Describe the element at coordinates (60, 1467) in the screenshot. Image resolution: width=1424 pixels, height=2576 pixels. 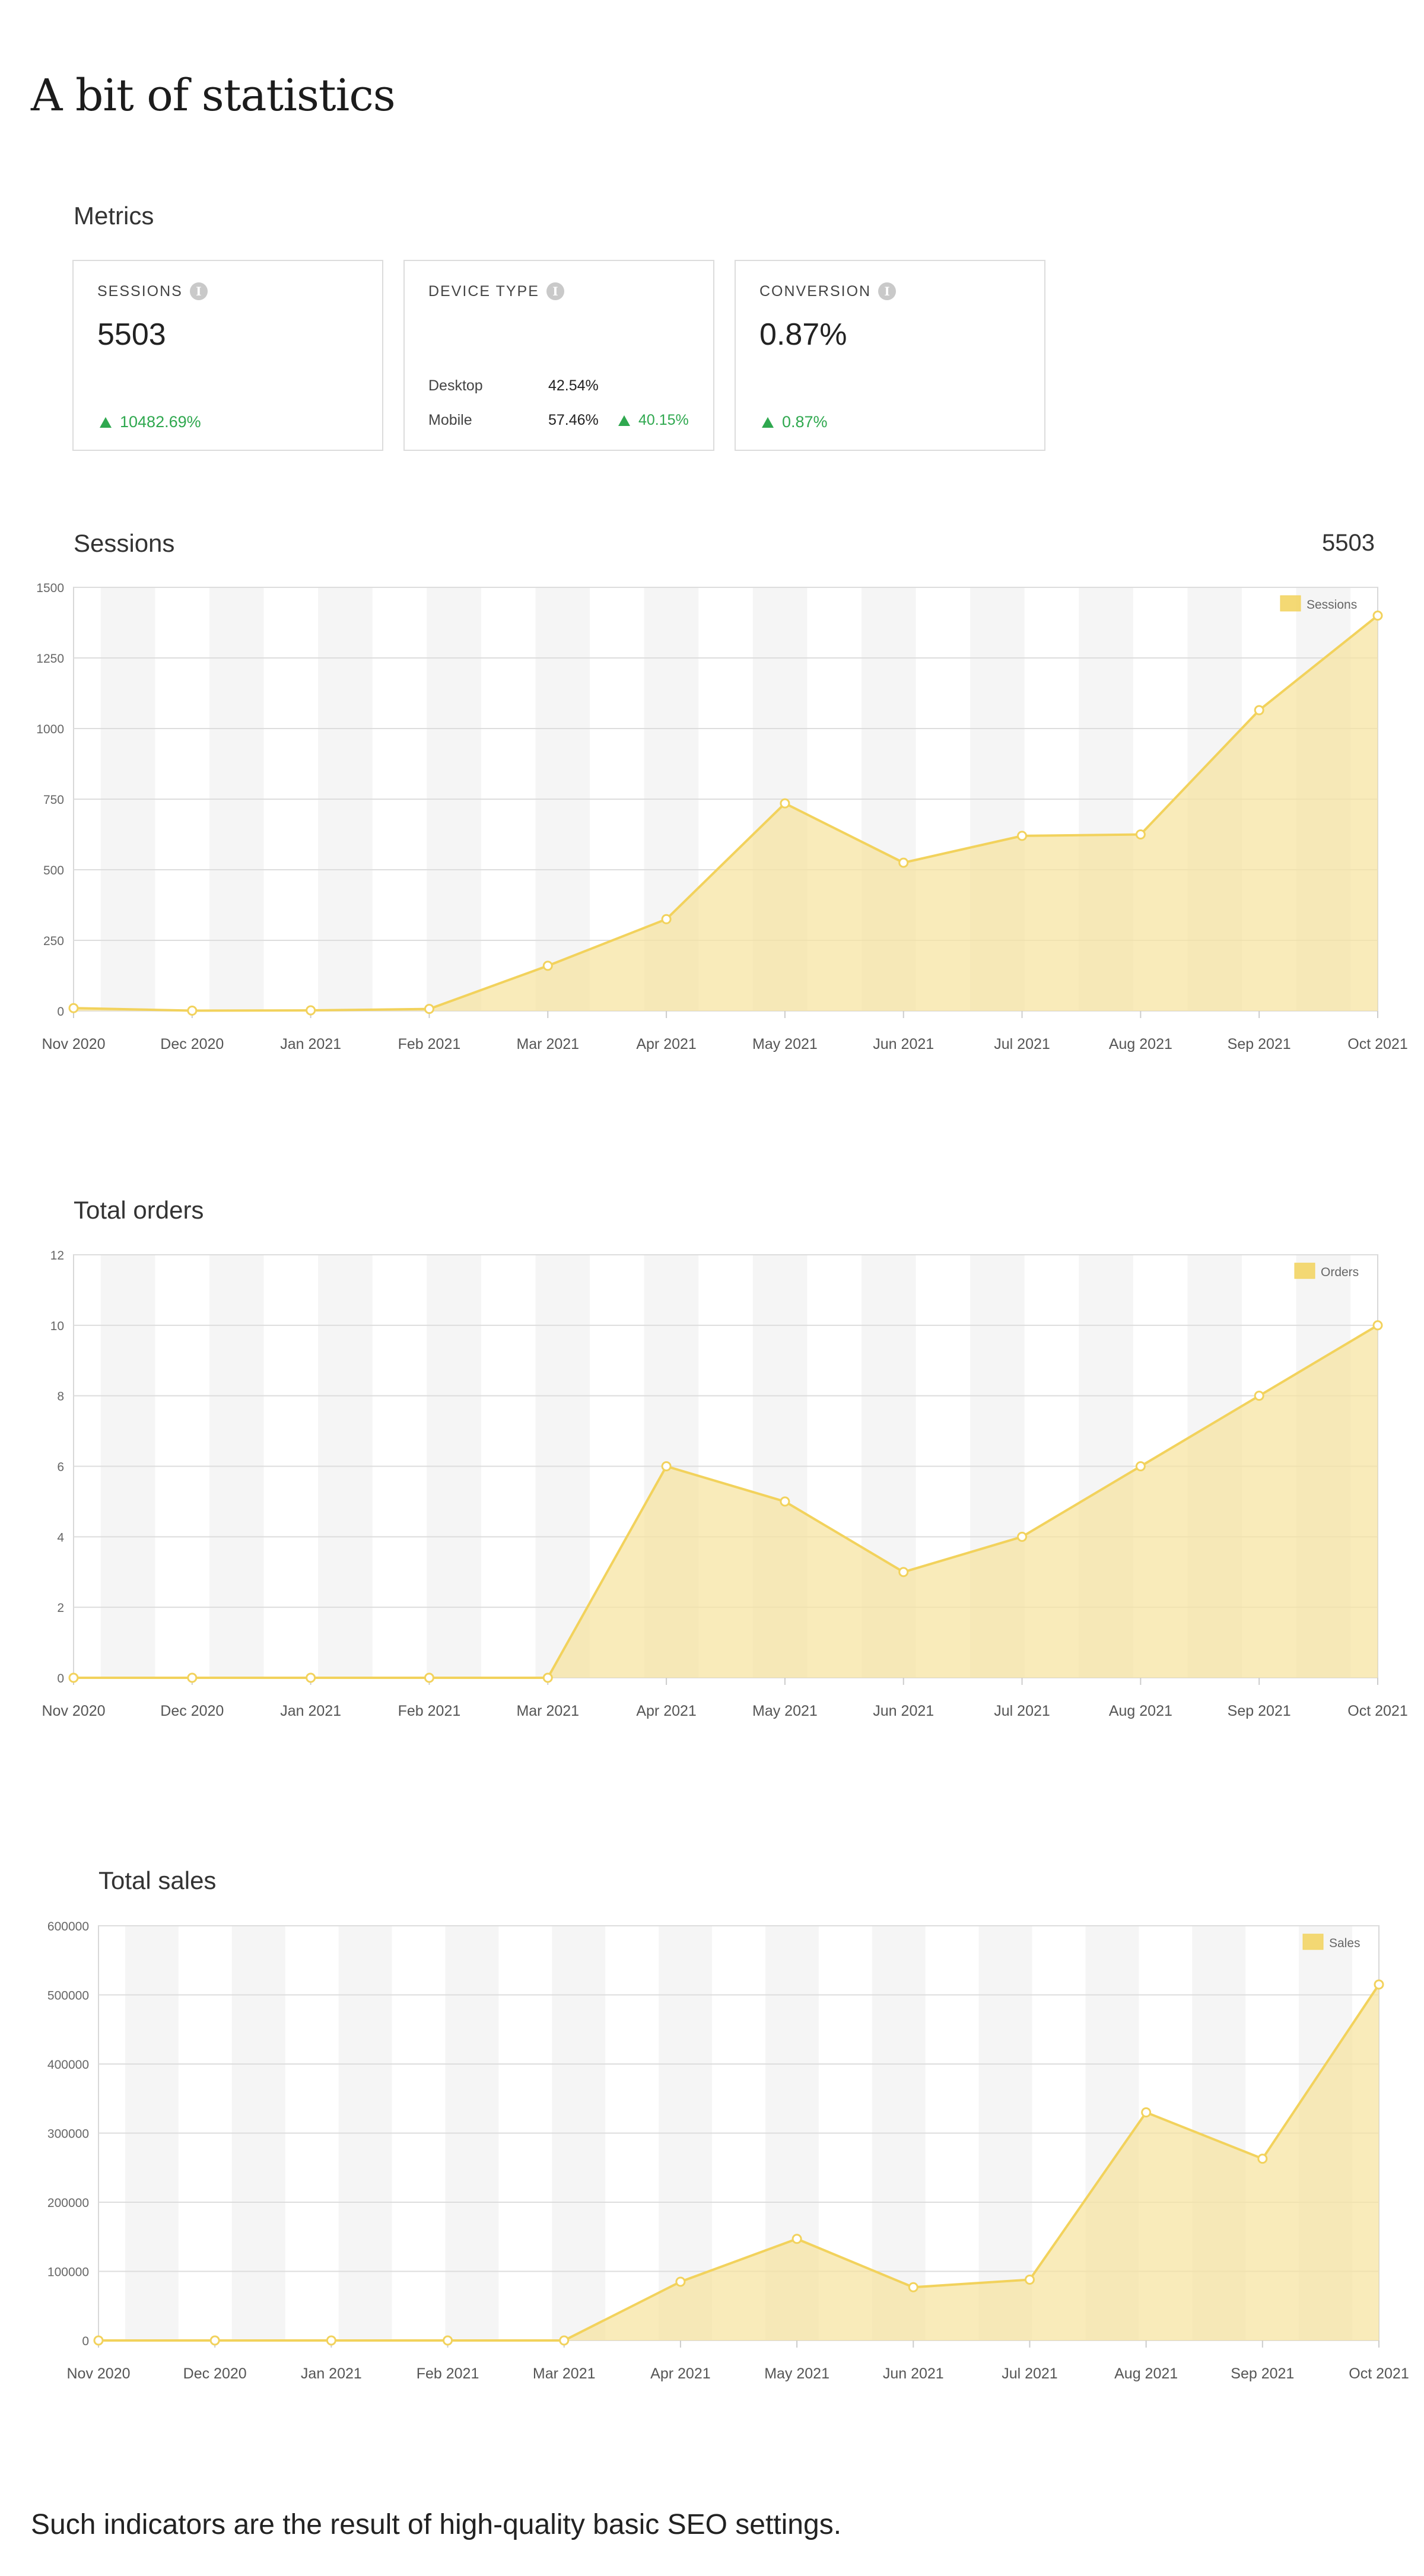
I see `y-tick-label: 6` at that location.